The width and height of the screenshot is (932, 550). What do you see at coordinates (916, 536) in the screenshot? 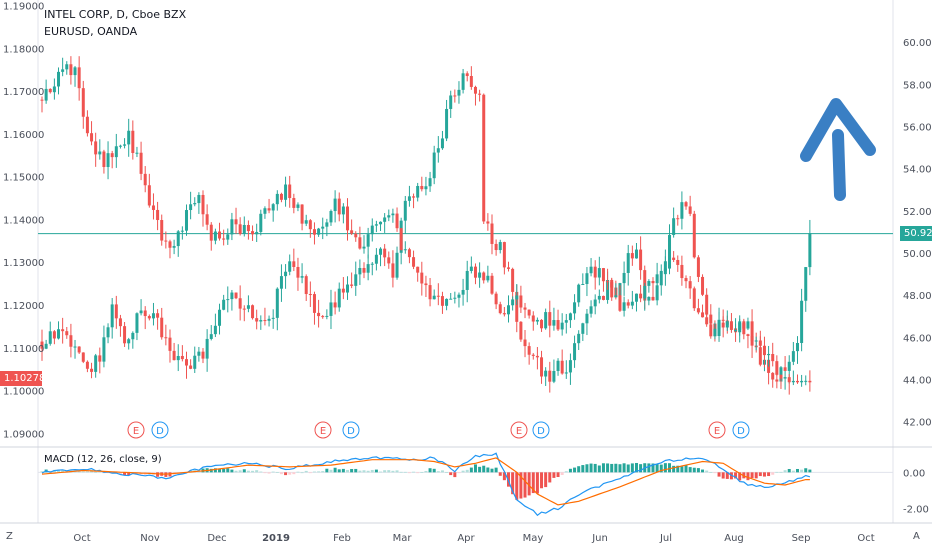
I see `auto-scale-button: A` at bounding box center [916, 536].